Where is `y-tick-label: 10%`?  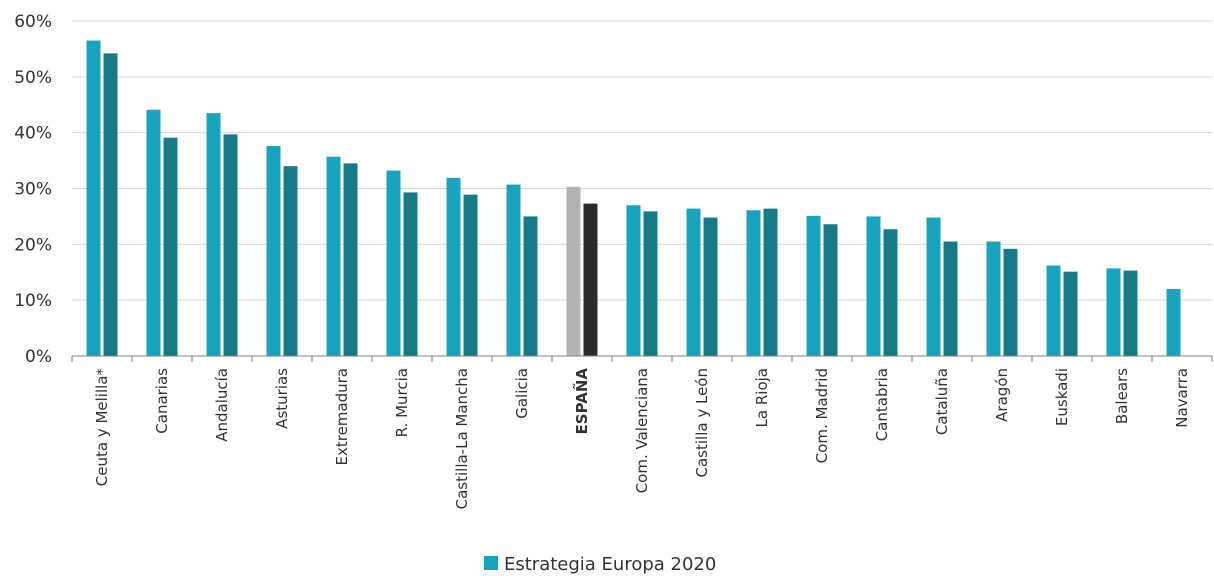
y-tick-label: 10% is located at coordinates (33, 301).